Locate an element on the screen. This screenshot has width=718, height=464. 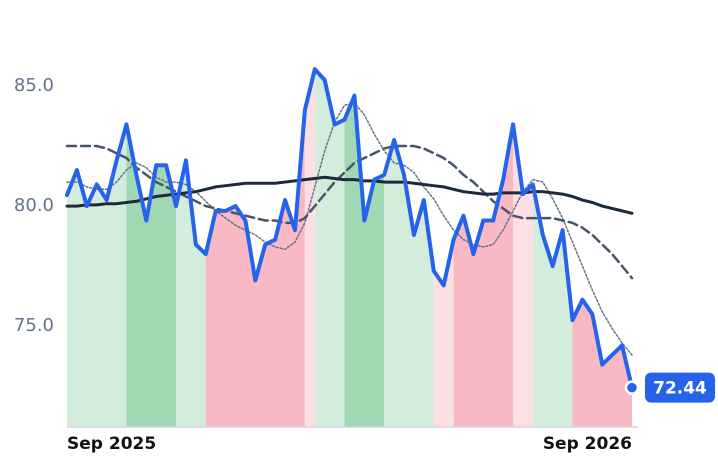
x-tick-label: Sep 2026 is located at coordinates (587, 444).